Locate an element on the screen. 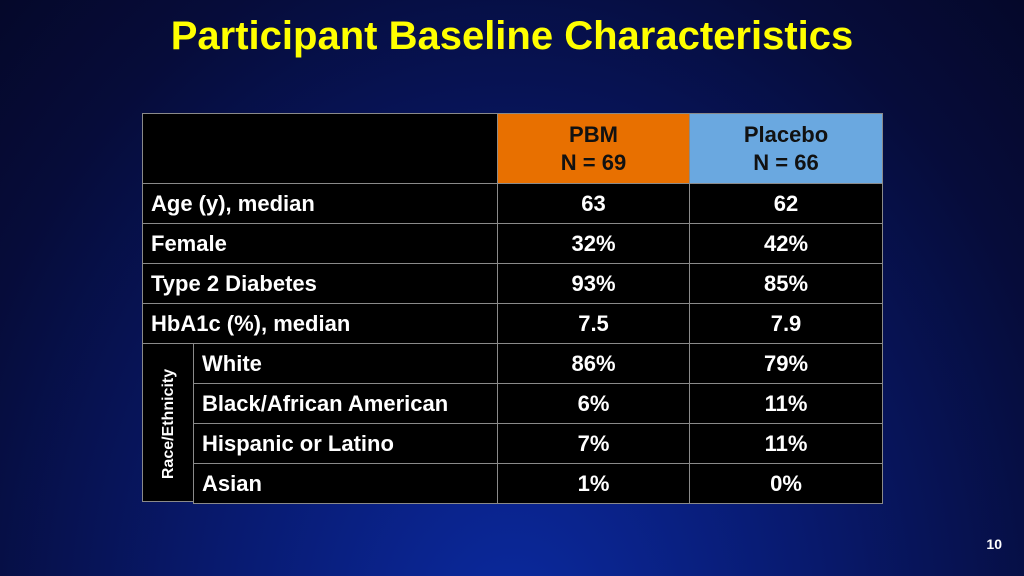 The width and height of the screenshot is (1024, 576). value-cell: 7% is located at coordinates (593, 443).